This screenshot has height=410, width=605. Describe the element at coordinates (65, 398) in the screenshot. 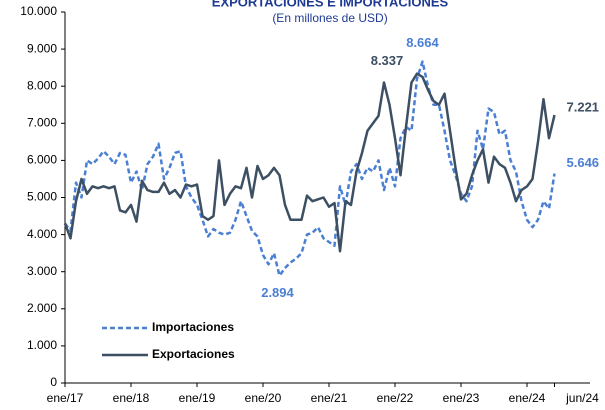

I see `x-tick-label: ene/17` at that location.